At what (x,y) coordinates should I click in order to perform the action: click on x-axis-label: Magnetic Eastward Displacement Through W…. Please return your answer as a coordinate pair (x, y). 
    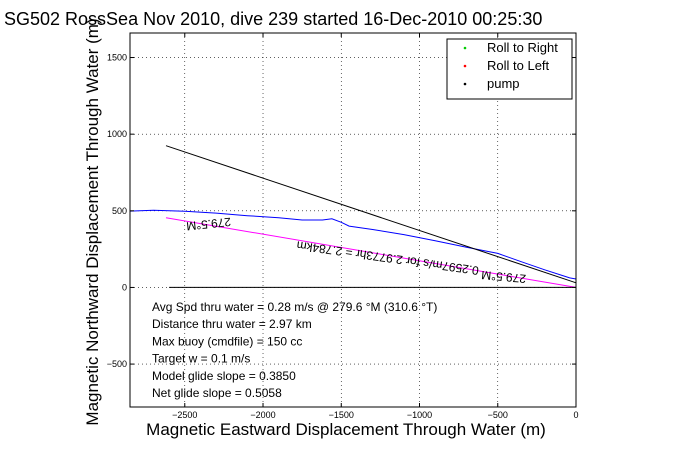
    Looking at the image, I should click on (346, 429).